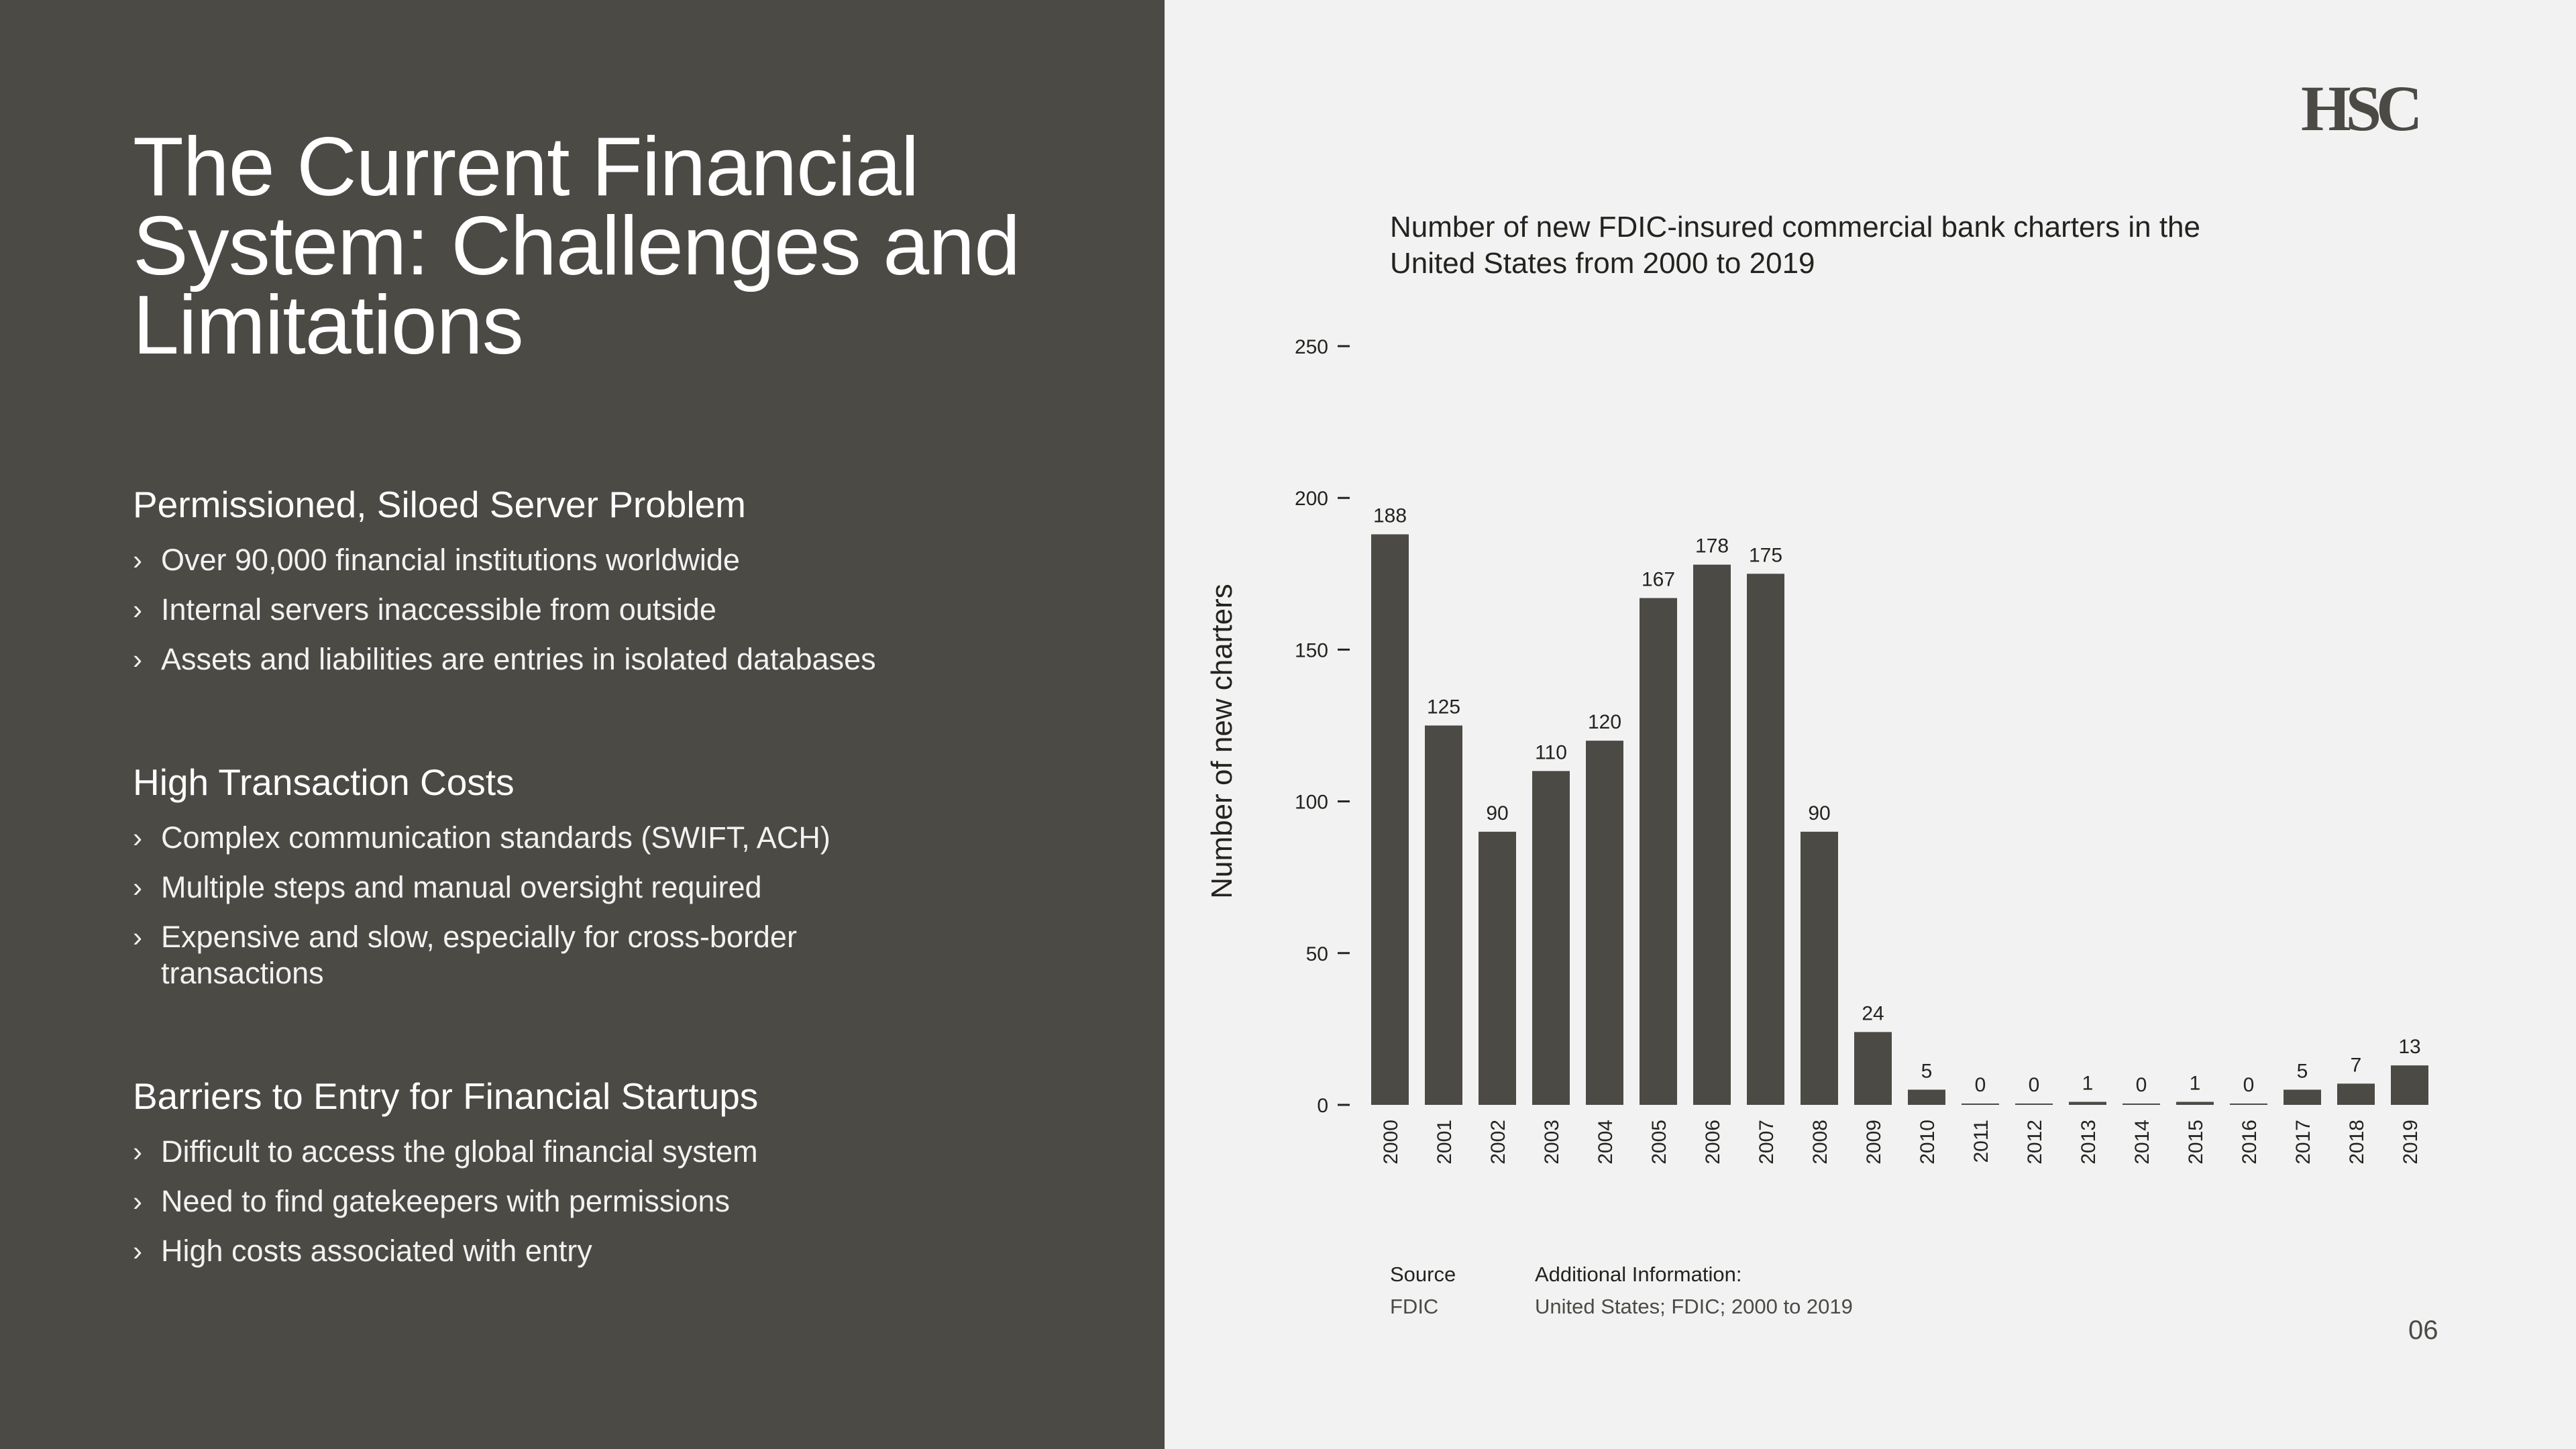 The height and width of the screenshot is (1449, 2576). What do you see at coordinates (1317, 954) in the screenshot?
I see `y-tick-label: 50` at bounding box center [1317, 954].